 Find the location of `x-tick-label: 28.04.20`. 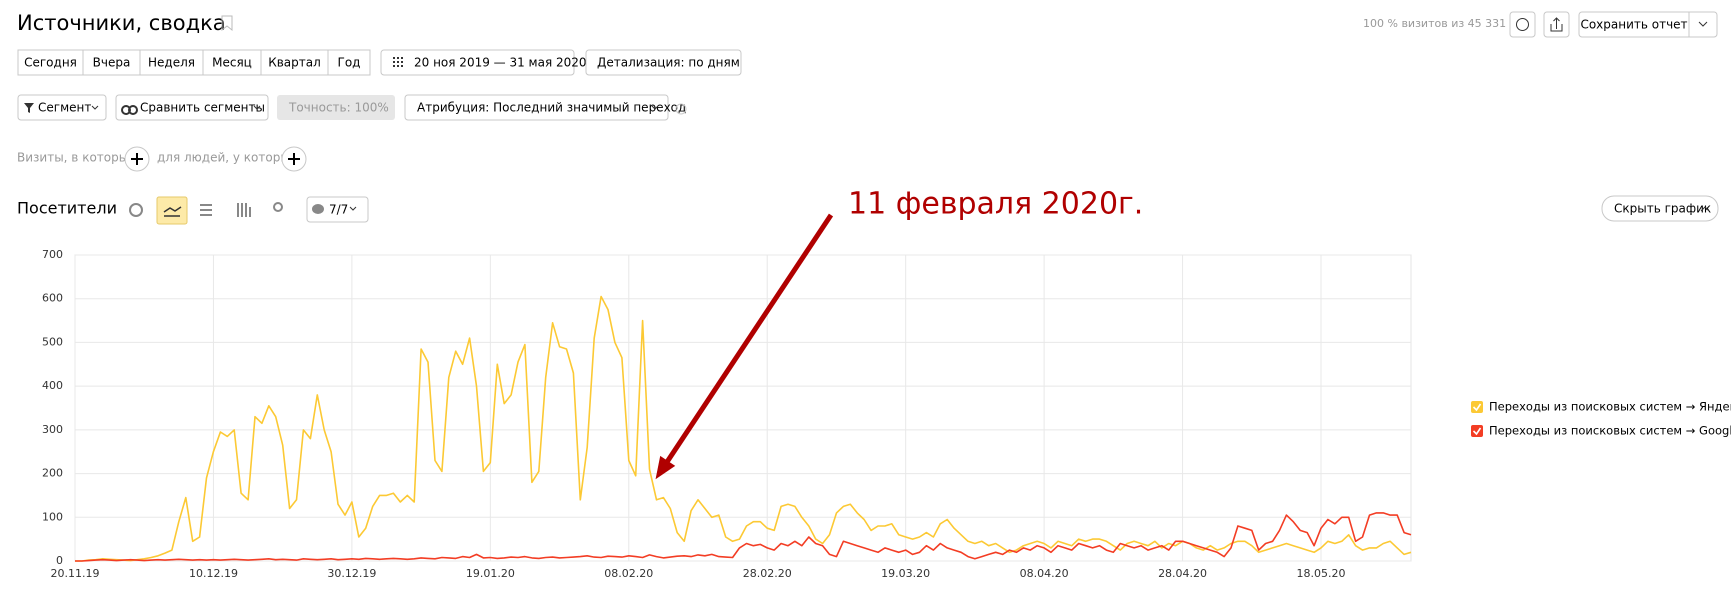

x-tick-label: 28.04.20 is located at coordinates (1182, 573).